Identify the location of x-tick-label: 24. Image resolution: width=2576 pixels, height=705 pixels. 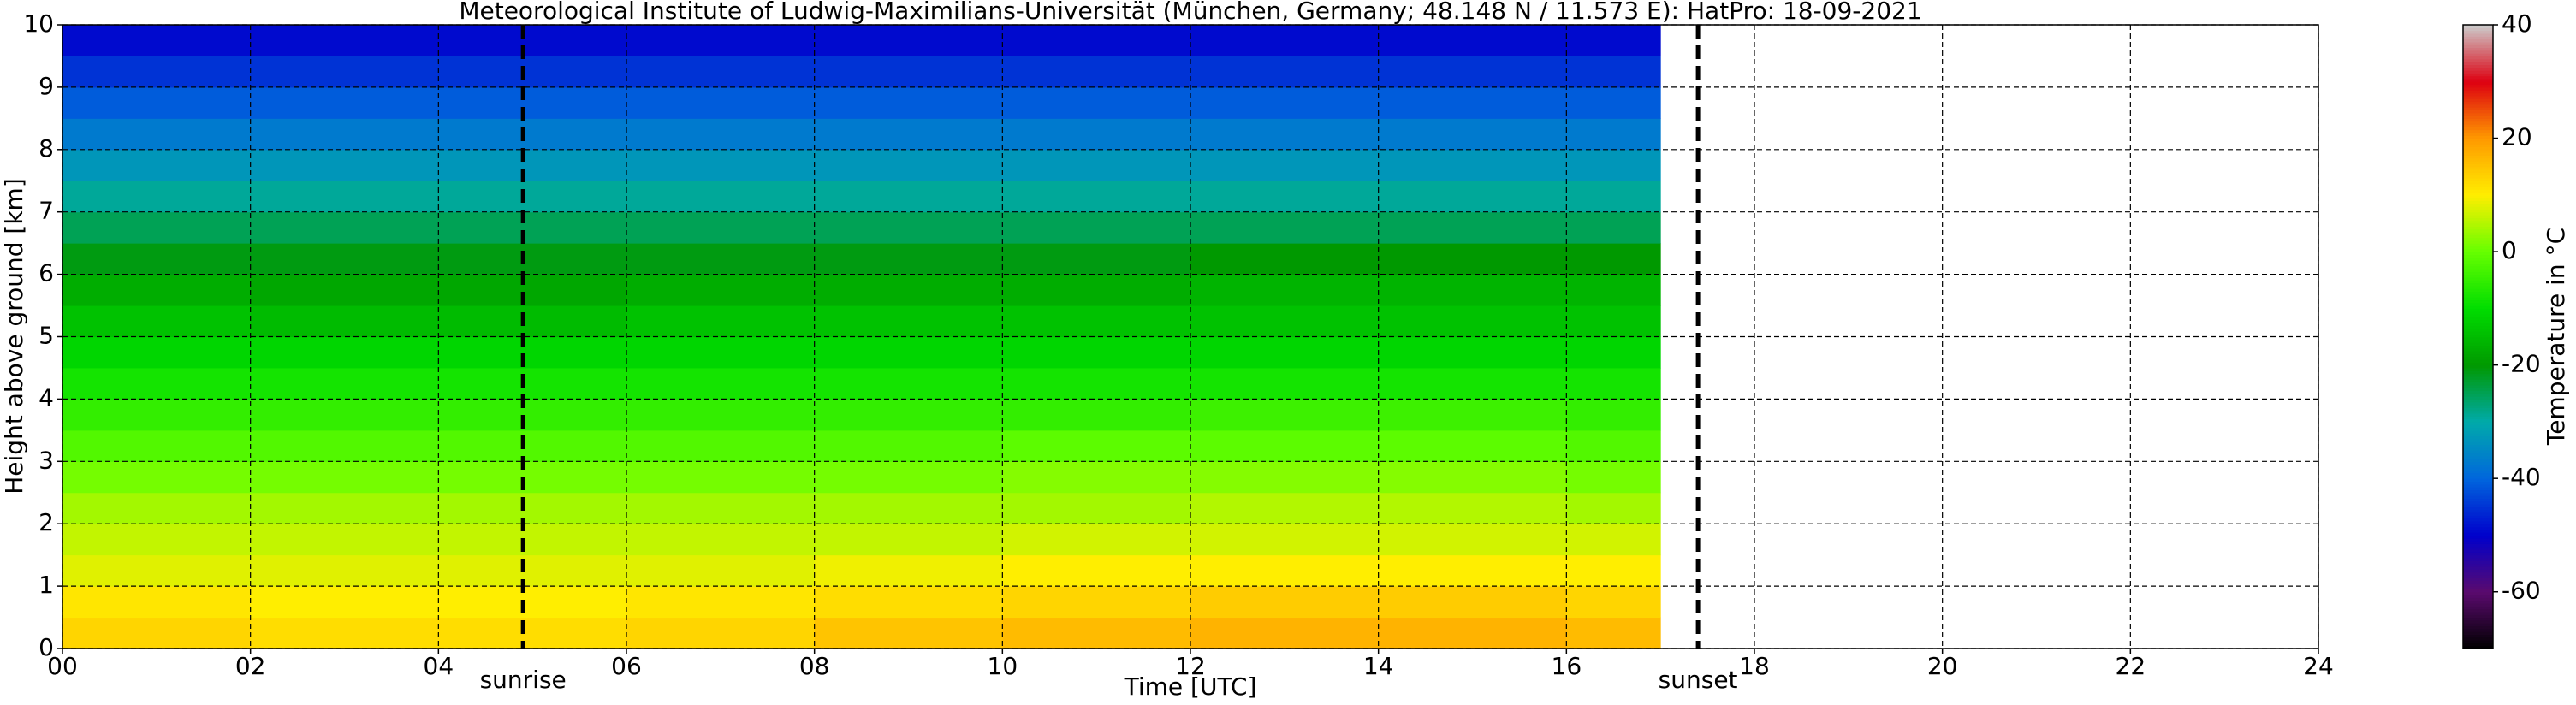
(2318, 666).